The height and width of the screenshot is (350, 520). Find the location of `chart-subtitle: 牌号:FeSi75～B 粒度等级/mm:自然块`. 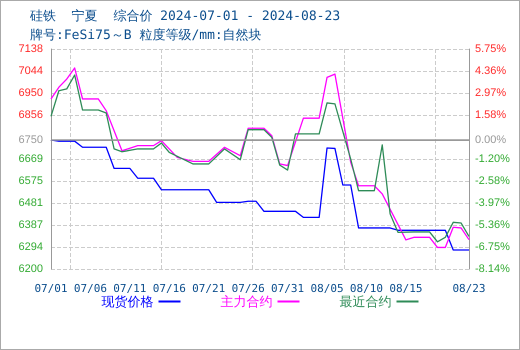

chart-subtitle: 牌号:FeSi75～B 粒度等级/mm:自然块 is located at coordinates (146, 35).